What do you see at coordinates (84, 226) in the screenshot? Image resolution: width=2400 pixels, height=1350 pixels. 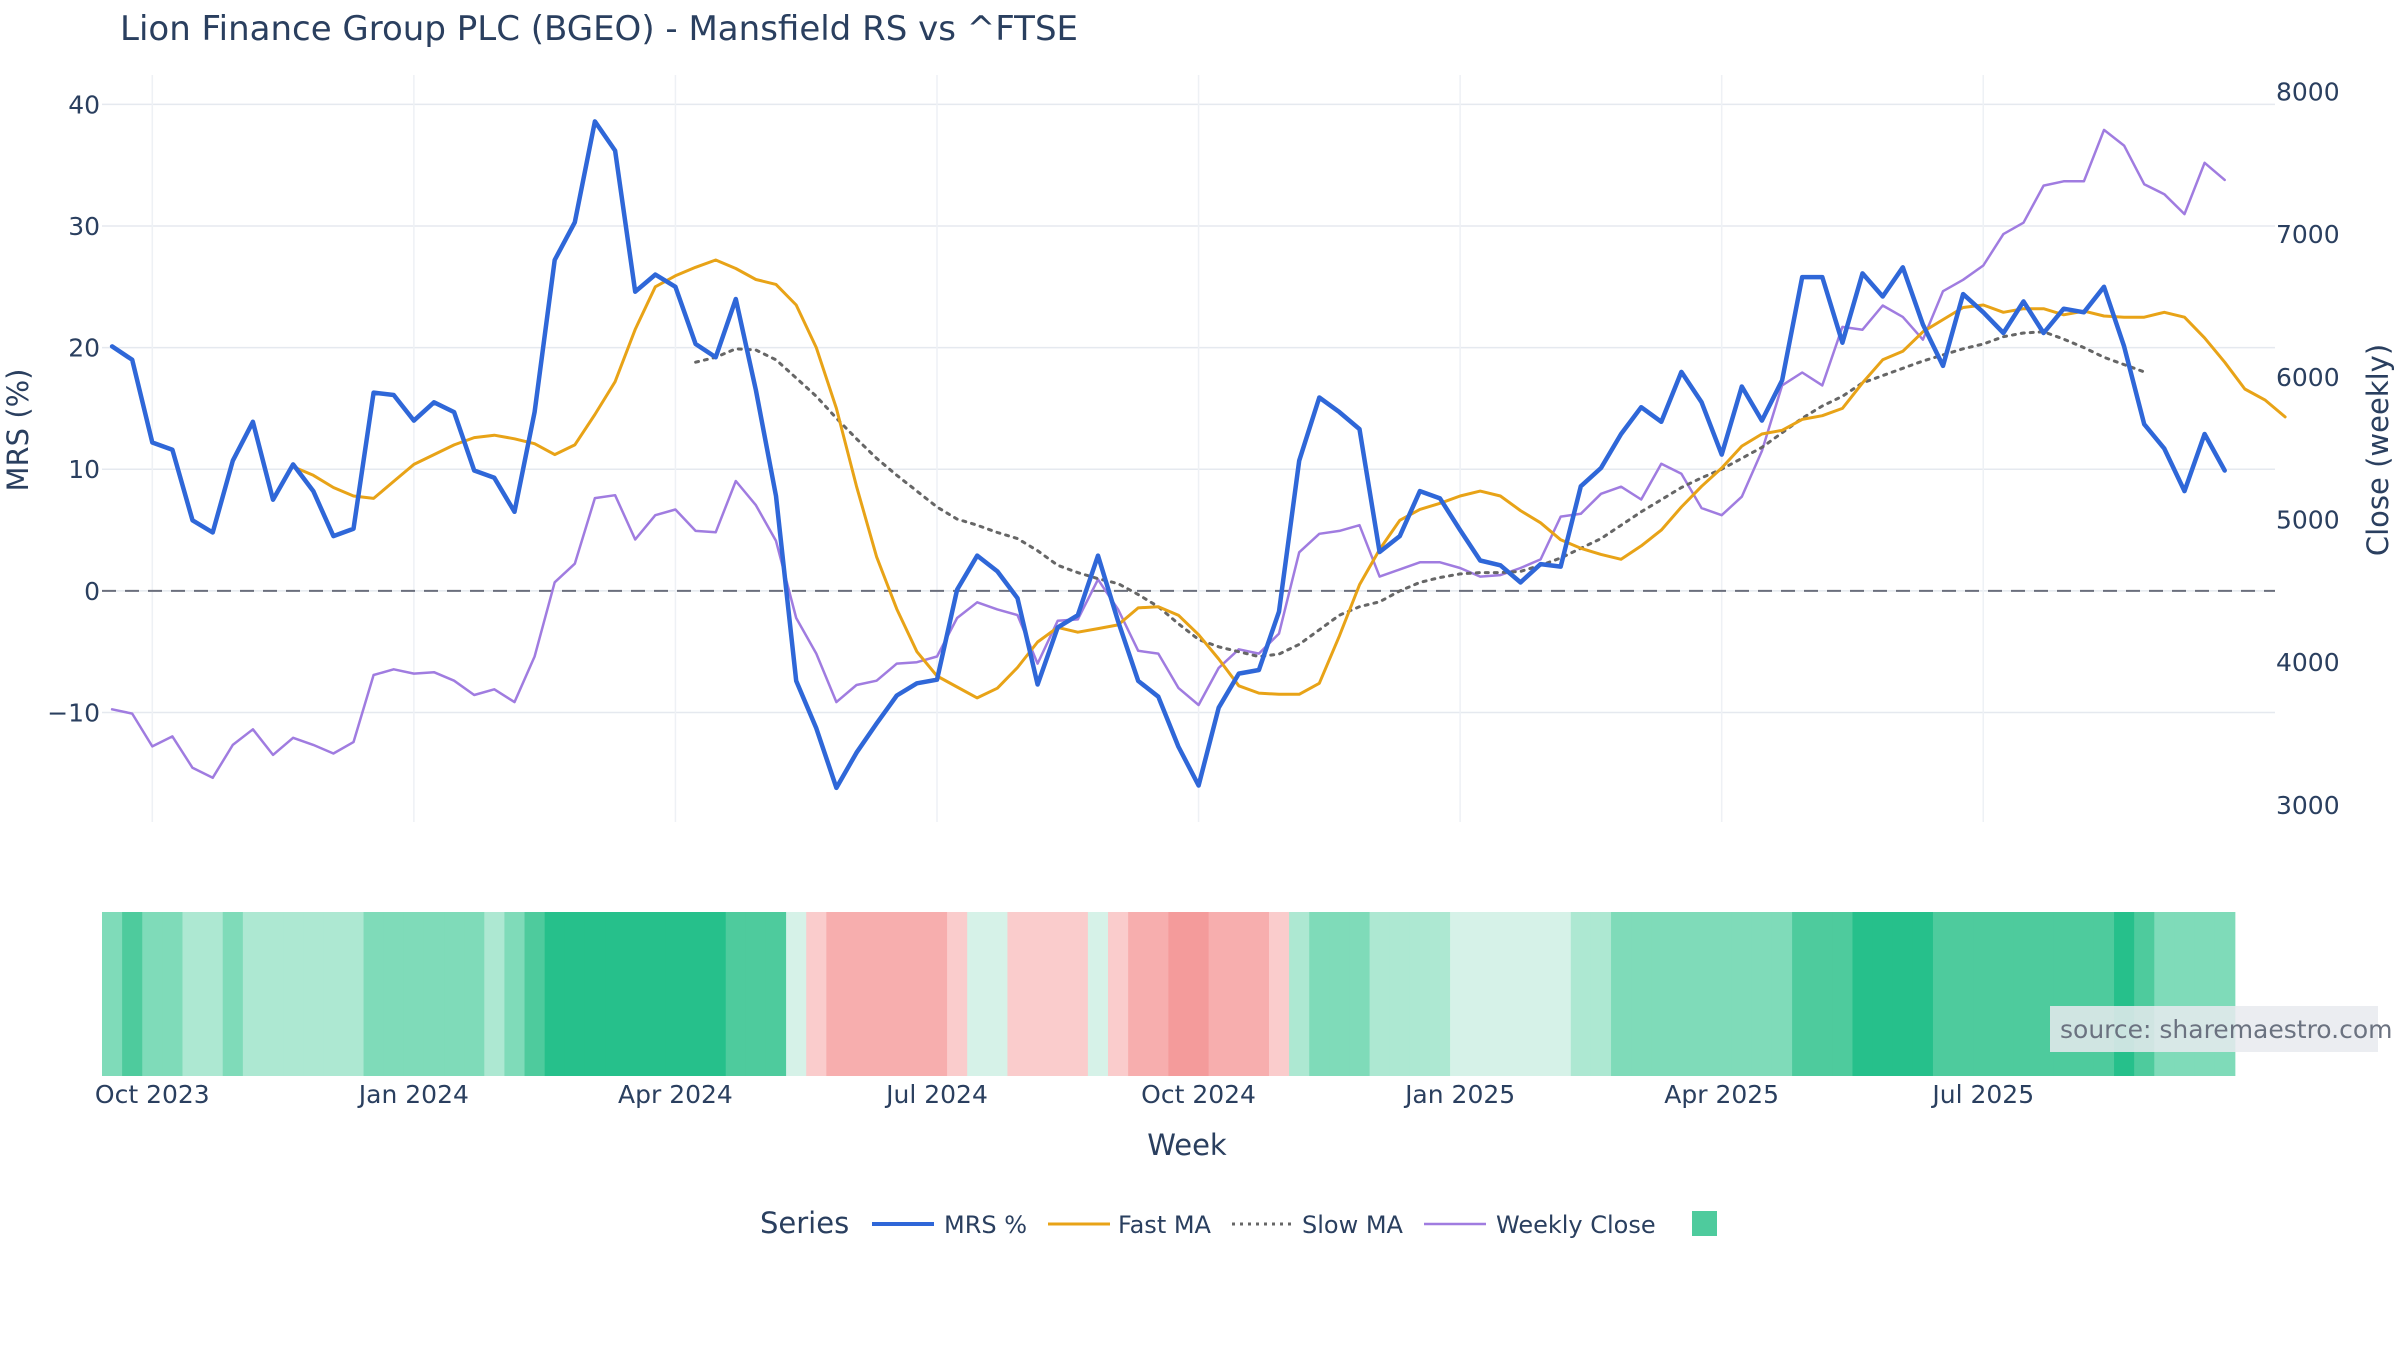 I see `y-tick-label: 30` at bounding box center [84, 226].